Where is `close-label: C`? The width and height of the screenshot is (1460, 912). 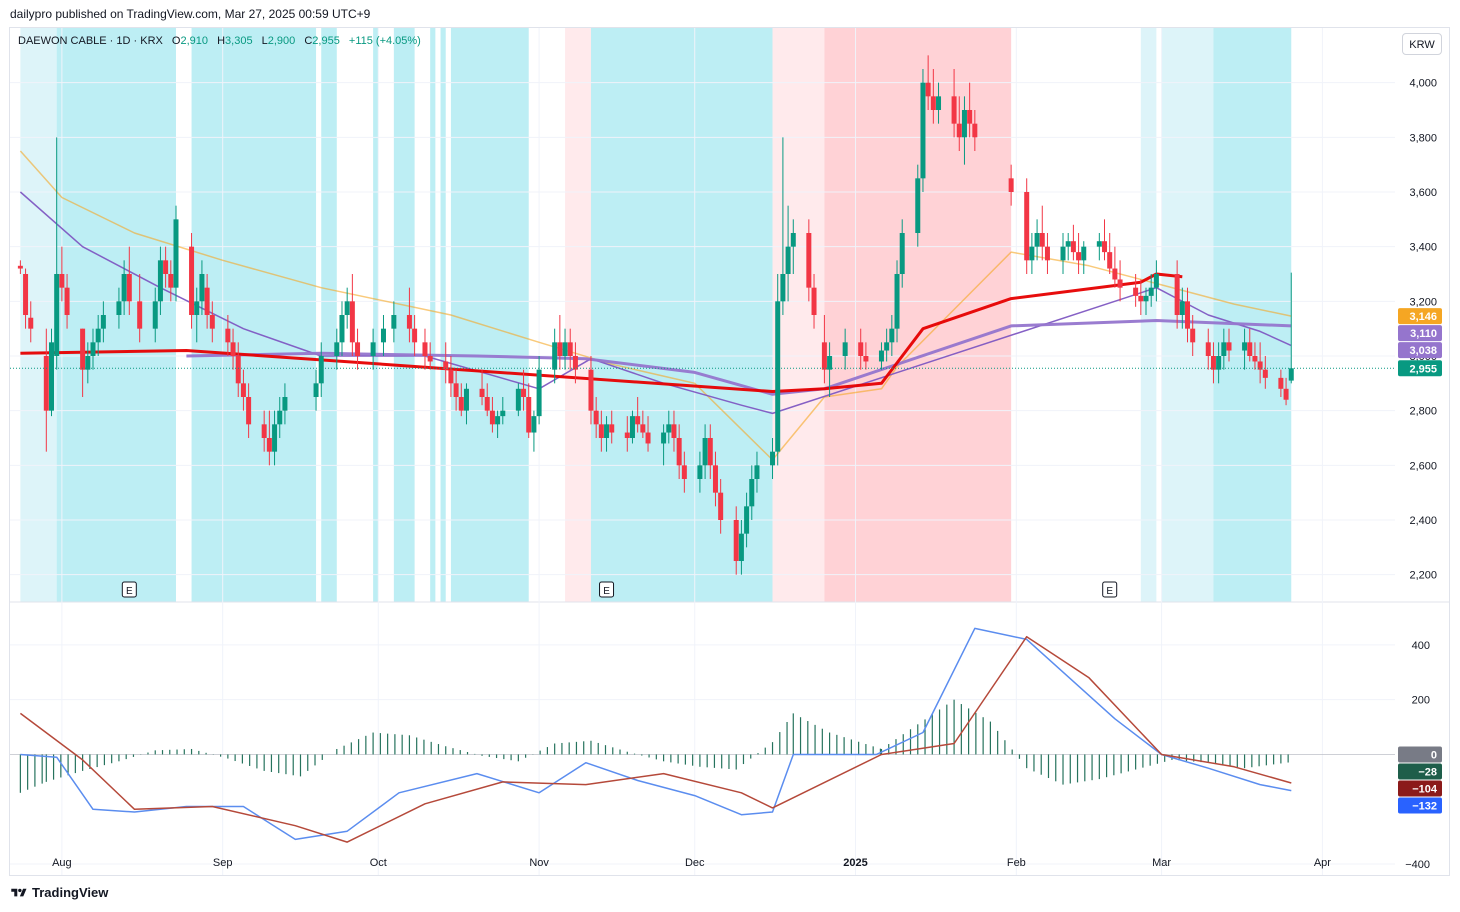 close-label: C is located at coordinates (308, 41).